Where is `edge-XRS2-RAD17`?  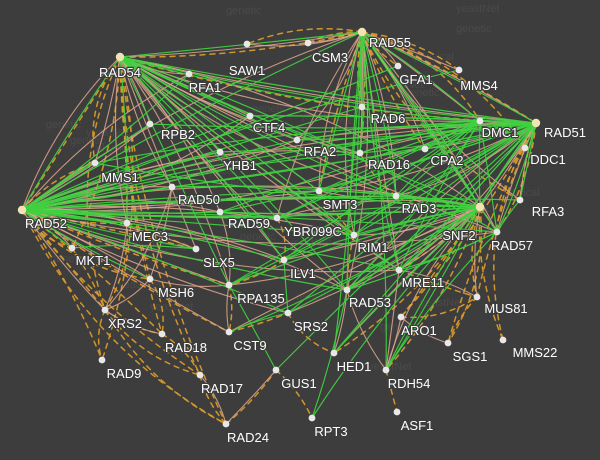 edge-XRS2-RAD17 is located at coordinates (152, 342).